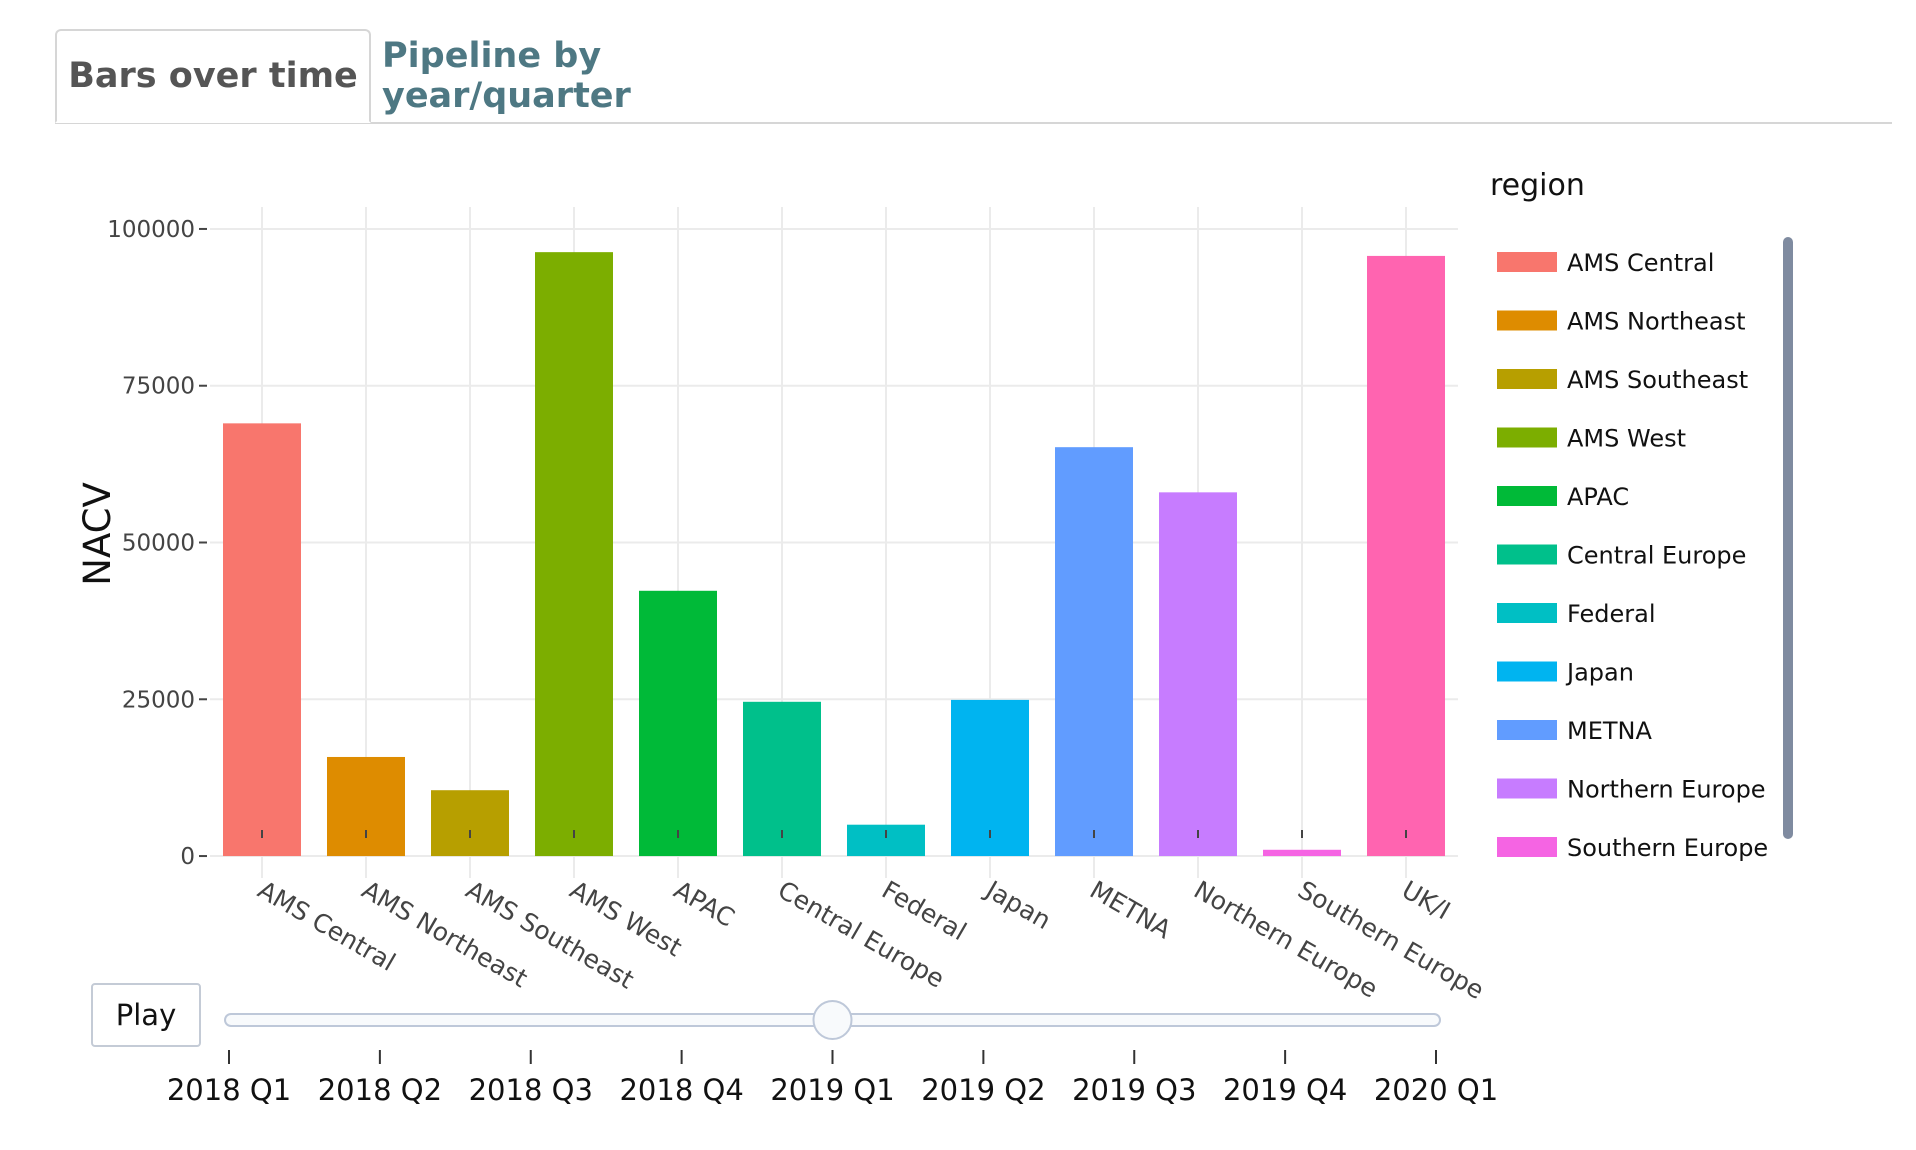 This screenshot has height=1150, width=1916. Describe the element at coordinates (958, 62) in the screenshot. I see `tab-bar: Bars over time Pipeline by year/quarter` at that location.